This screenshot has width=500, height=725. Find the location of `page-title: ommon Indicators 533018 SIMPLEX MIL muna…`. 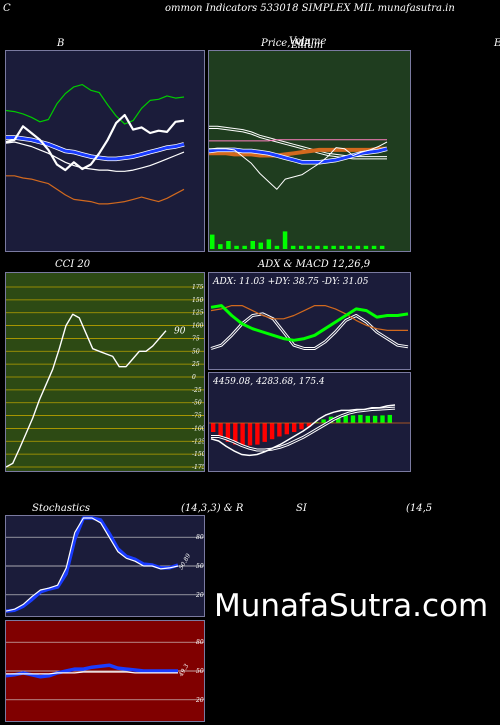

page-title: ommon Indicators 533018 SIMPLEX MIL muna… is located at coordinates (310, 8).